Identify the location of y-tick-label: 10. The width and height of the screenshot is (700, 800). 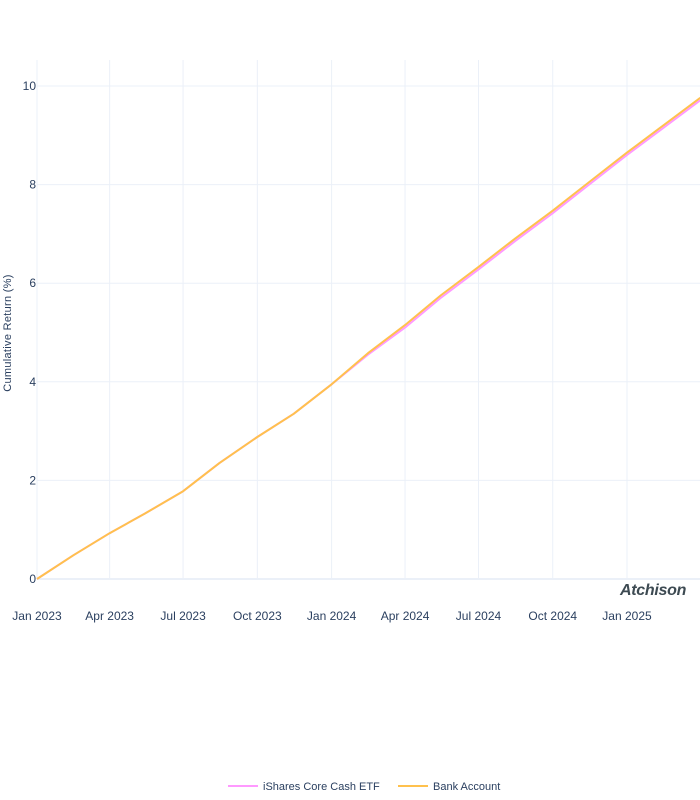
(30, 86).